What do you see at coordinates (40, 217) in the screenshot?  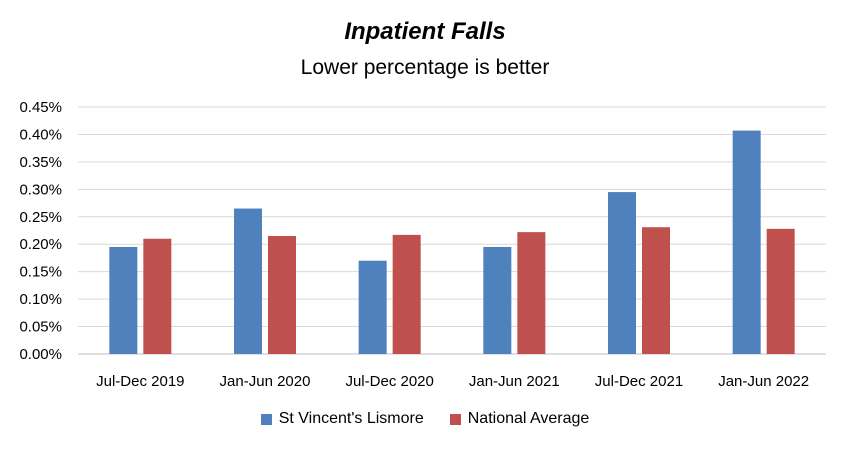 I see `y-tick-label: 0.25%` at bounding box center [40, 217].